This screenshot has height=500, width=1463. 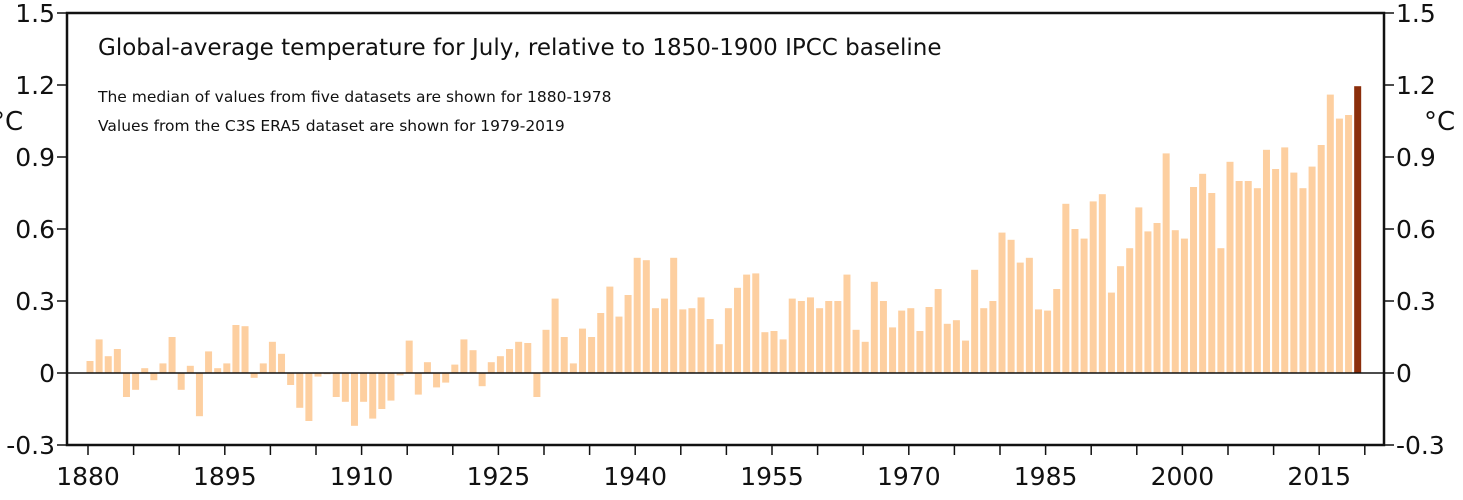 What do you see at coordinates (1248, 277) in the screenshot?
I see `bar-2007` at bounding box center [1248, 277].